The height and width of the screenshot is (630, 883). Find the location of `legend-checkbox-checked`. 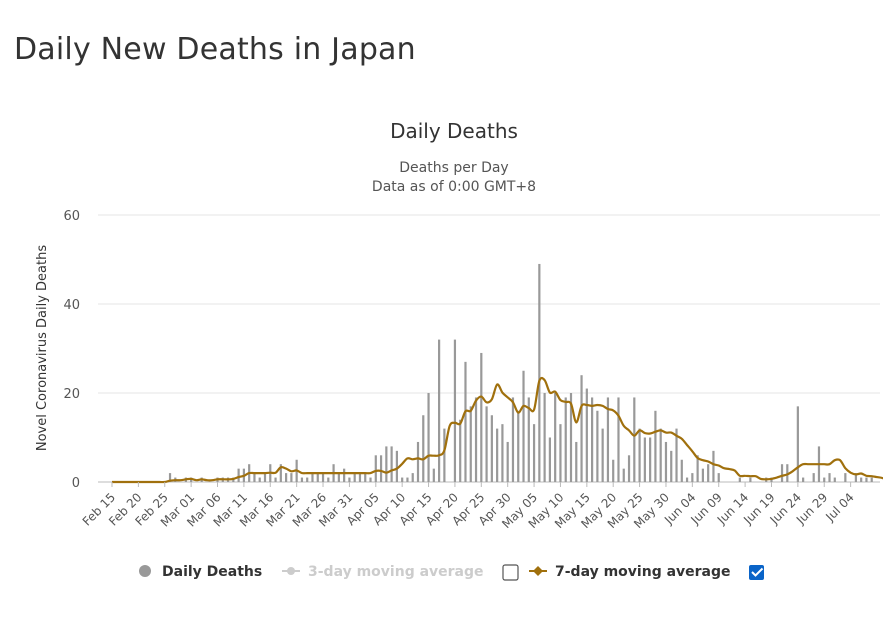

legend-checkbox-checked is located at coordinates (756, 572).